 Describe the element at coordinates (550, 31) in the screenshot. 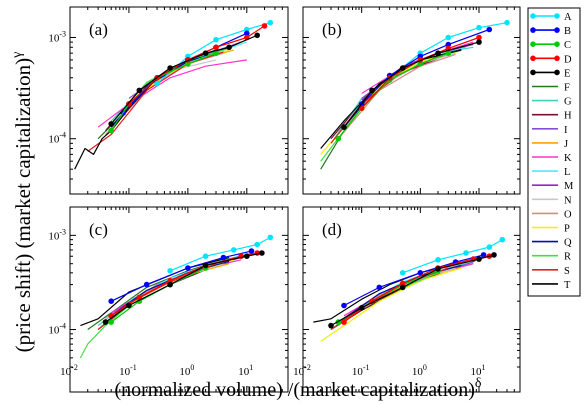

I see `legend-item-B: B` at that location.